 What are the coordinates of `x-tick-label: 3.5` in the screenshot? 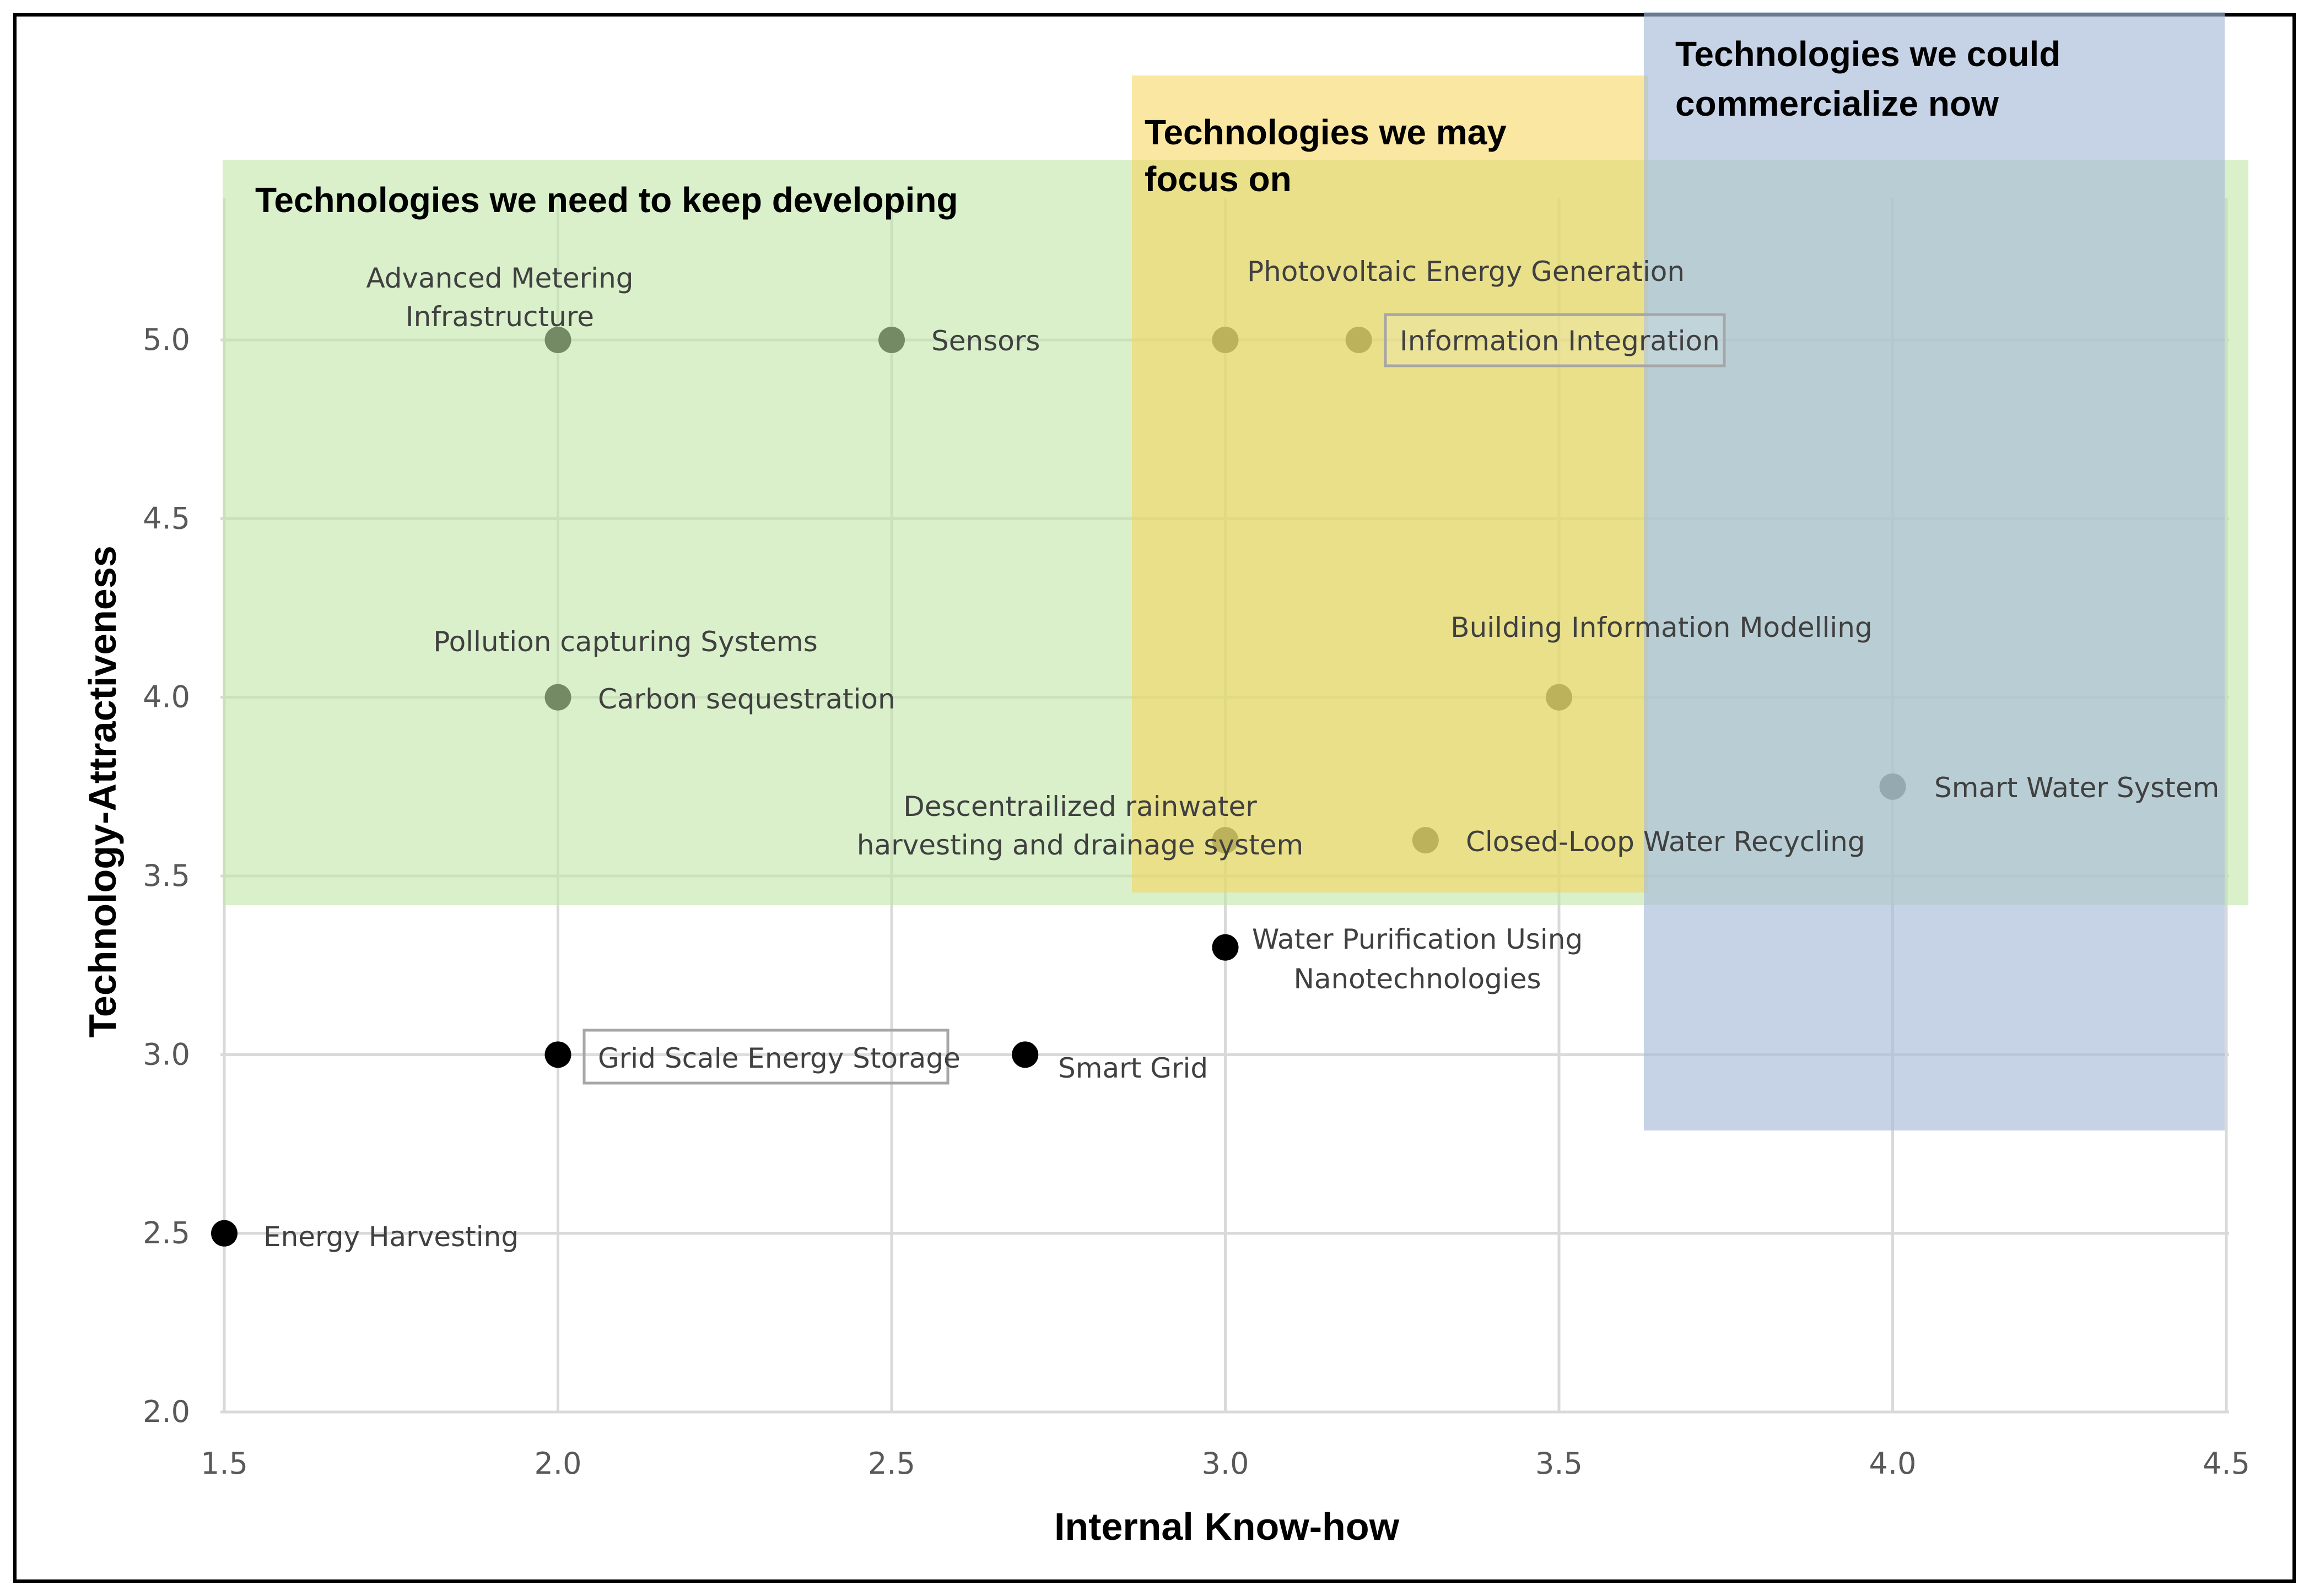 It's located at (1559, 1463).